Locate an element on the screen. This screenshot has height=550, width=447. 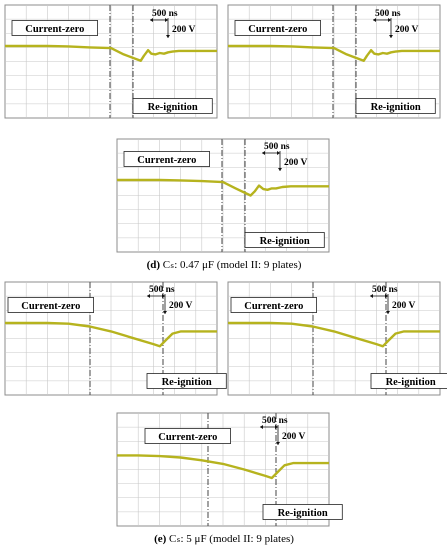
scope-panel-e-3: 500 ns 200 V Current-zero Re-ignition is located at coordinates (229, 469).